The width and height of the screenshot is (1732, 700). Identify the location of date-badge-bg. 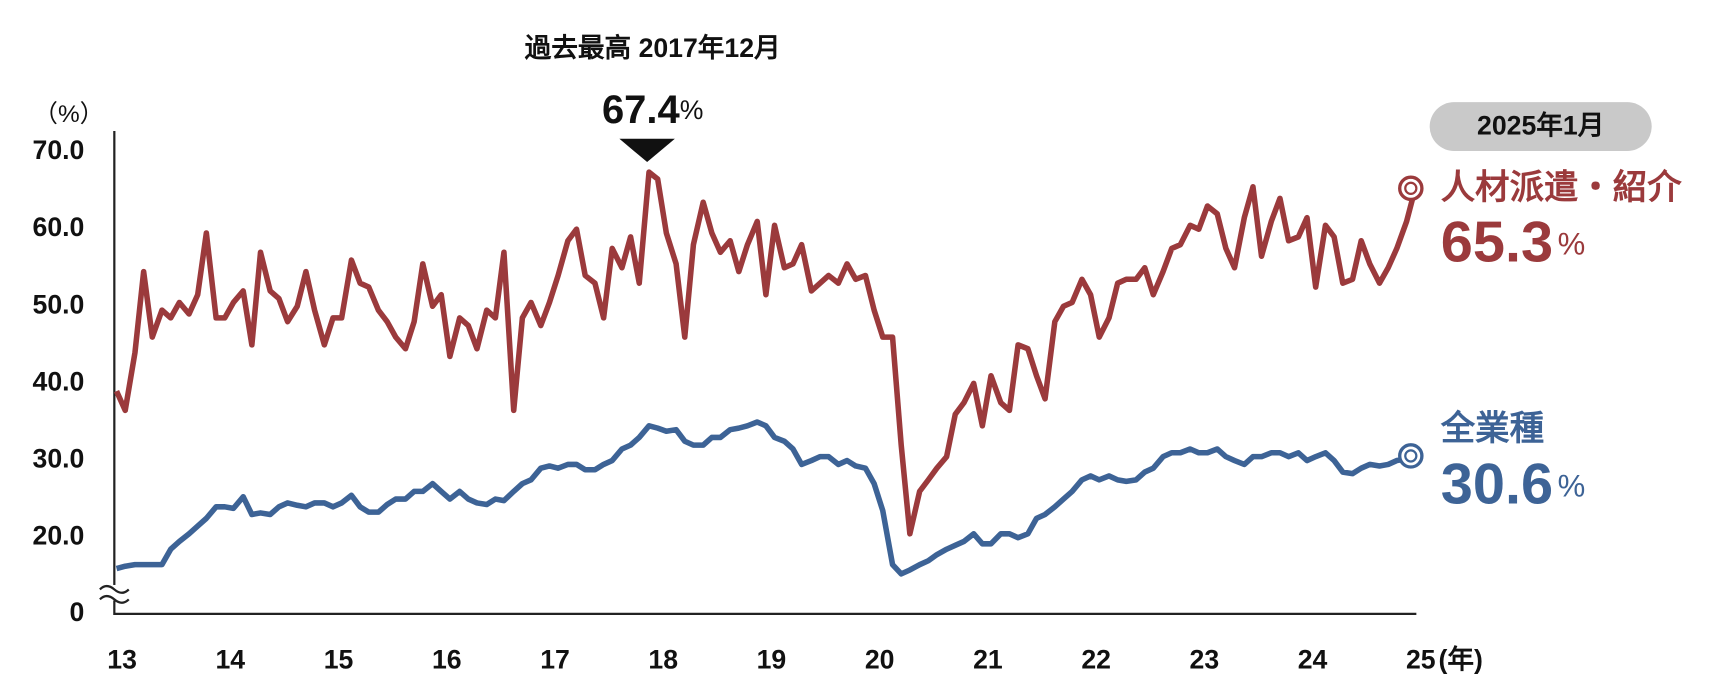
(1540, 126).